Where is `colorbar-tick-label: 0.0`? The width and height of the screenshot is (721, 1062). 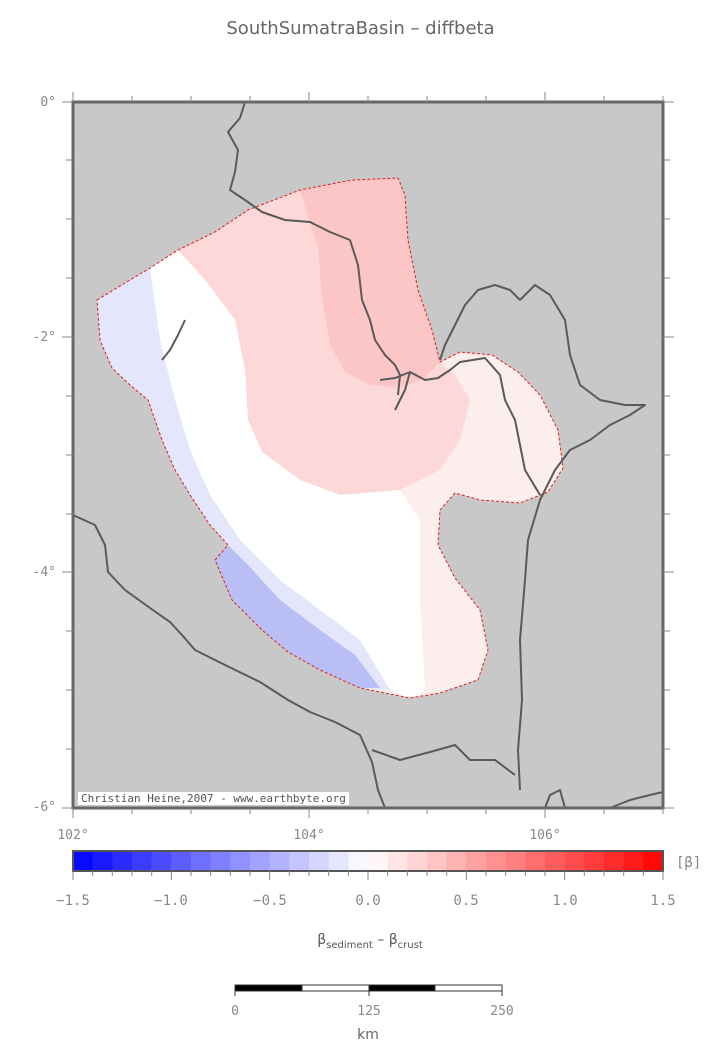 colorbar-tick-label: 0.0 is located at coordinates (368, 901).